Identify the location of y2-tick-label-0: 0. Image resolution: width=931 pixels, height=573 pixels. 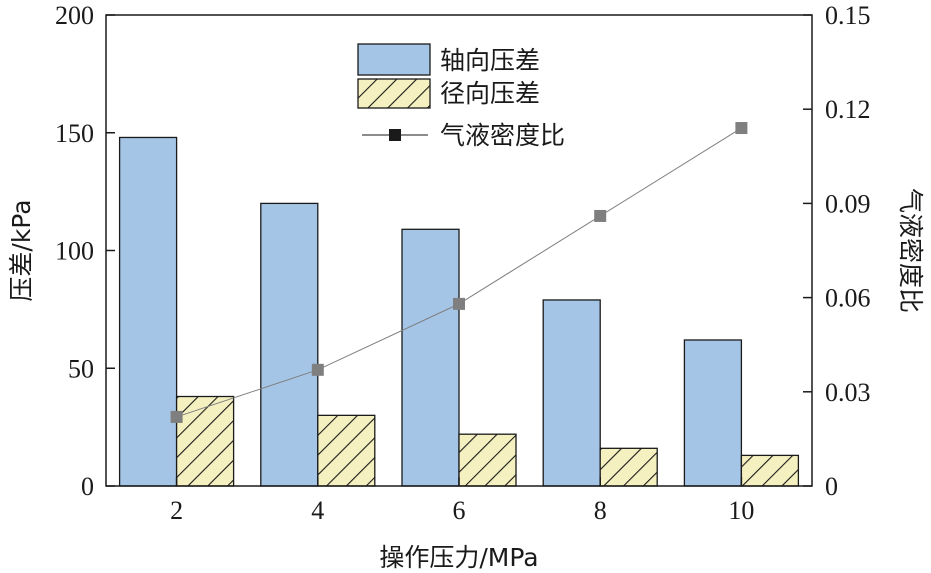
(831, 486).